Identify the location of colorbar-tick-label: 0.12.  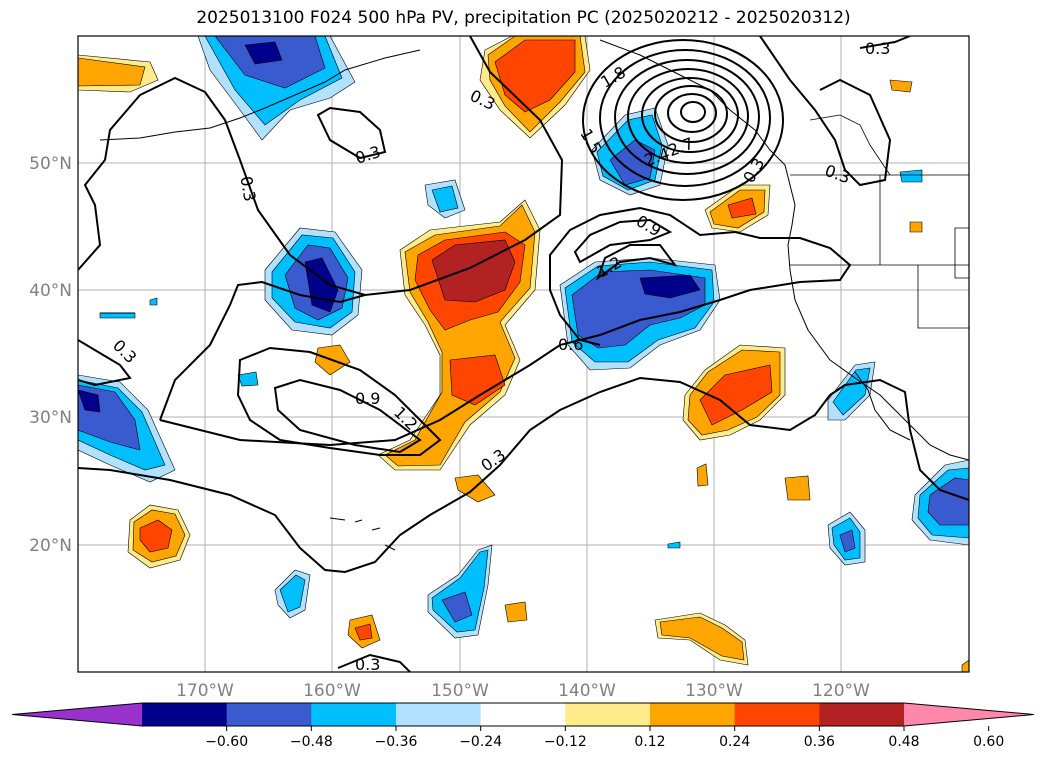
(649, 742).